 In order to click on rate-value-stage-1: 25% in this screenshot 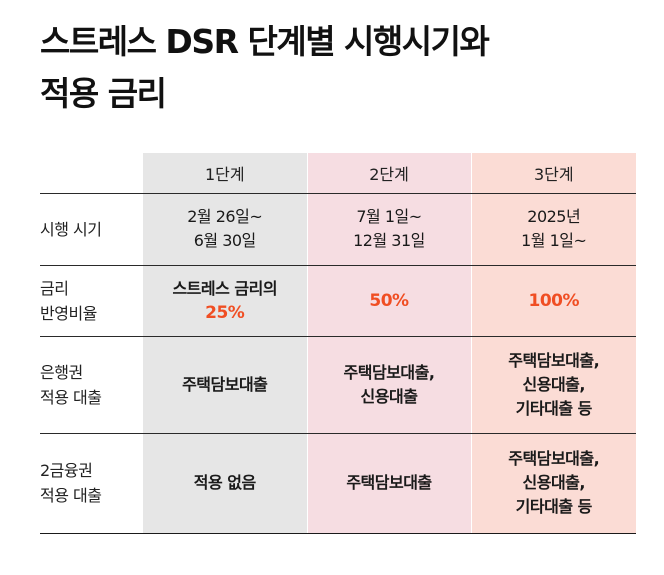, I will do `click(225, 312)`.